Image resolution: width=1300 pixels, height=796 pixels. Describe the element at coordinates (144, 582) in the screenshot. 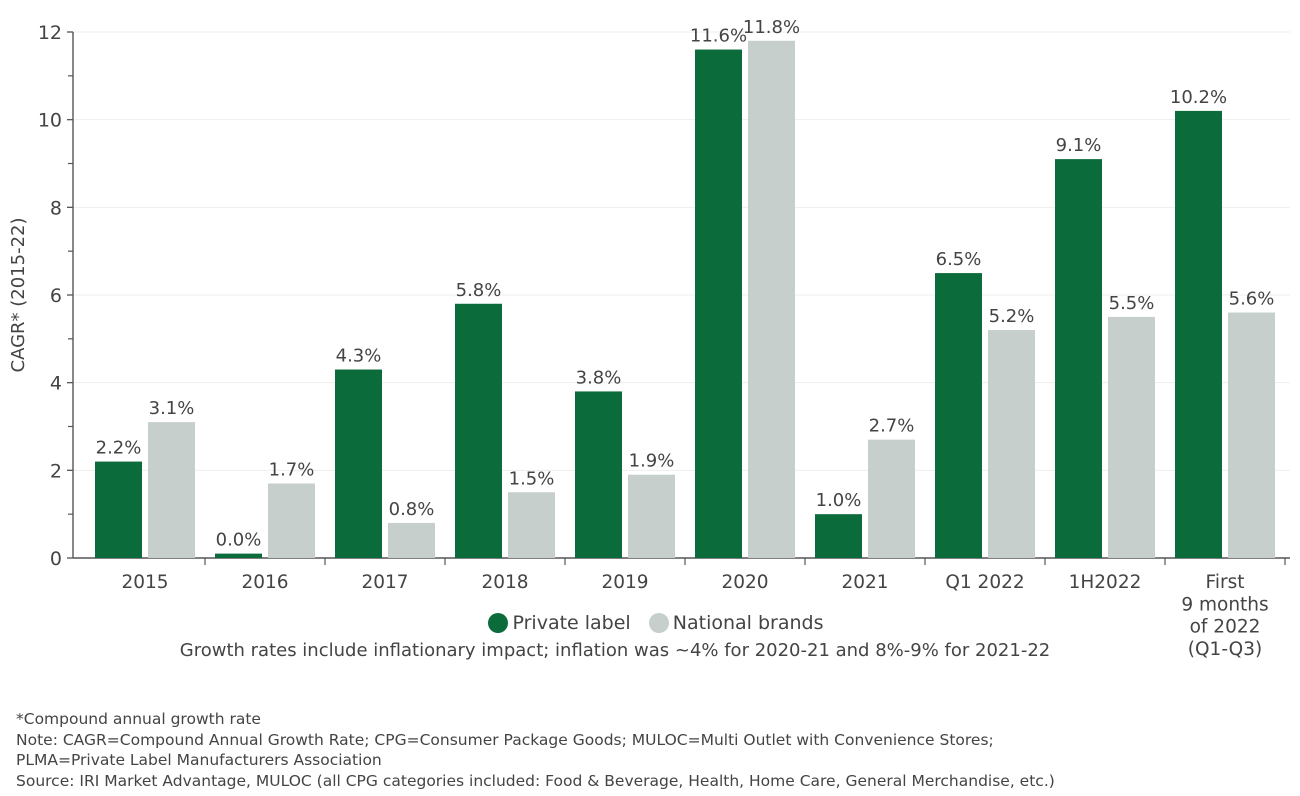

I see `x-tick-label: 2015` at that location.